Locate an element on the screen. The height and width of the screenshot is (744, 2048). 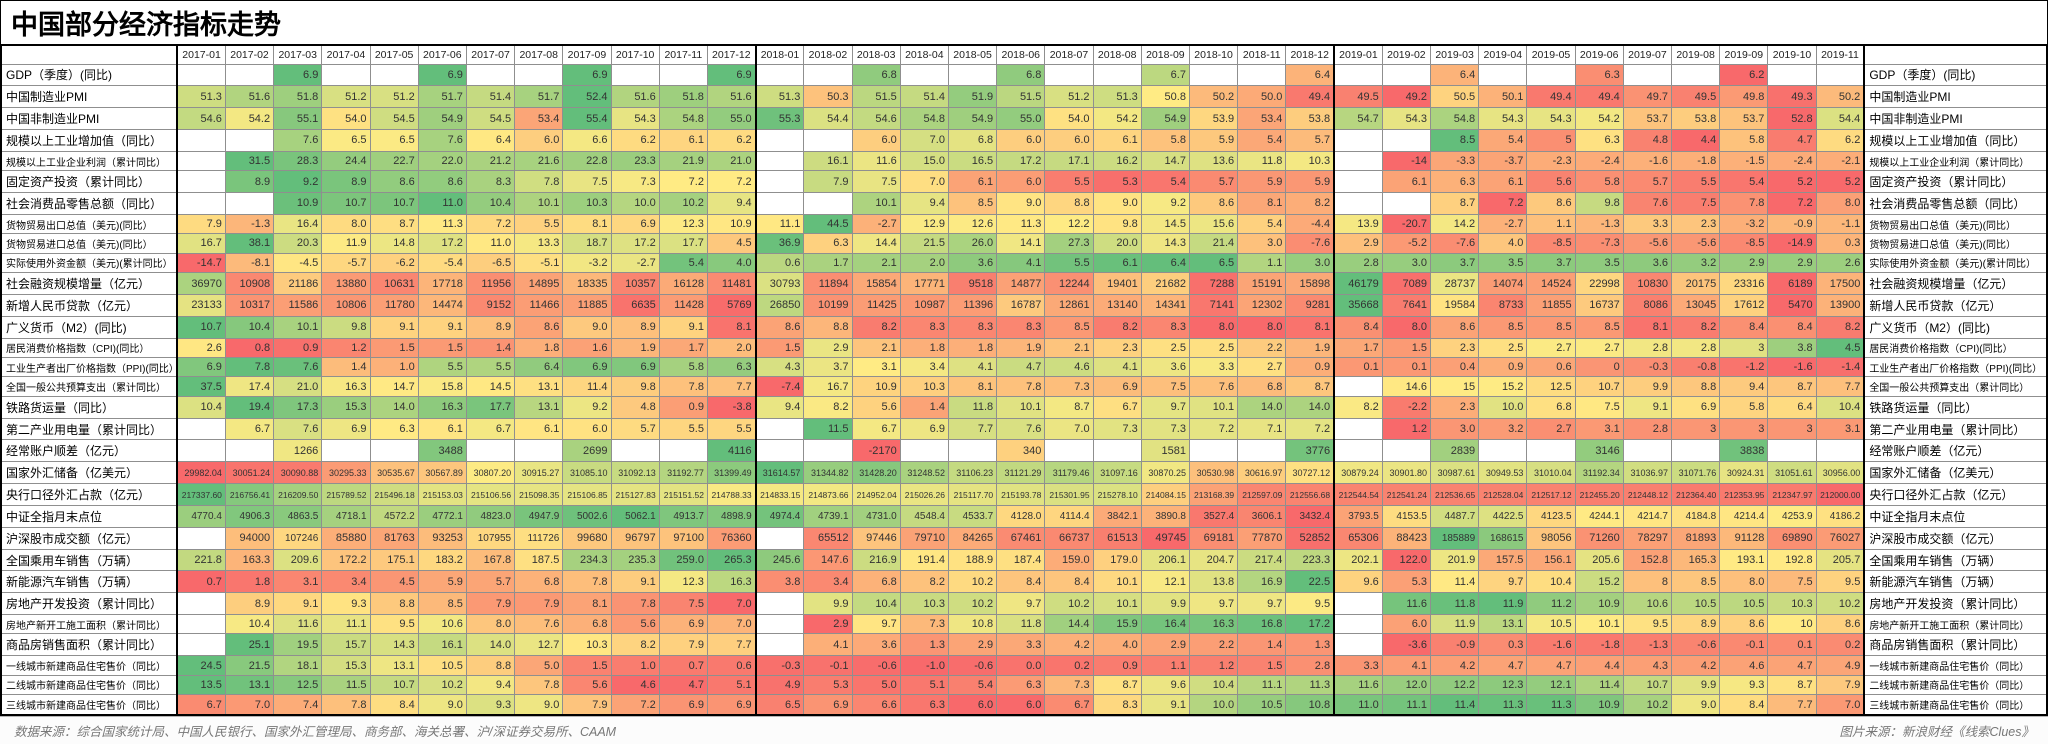
data-cell: 50.1 is located at coordinates (1503, 97).